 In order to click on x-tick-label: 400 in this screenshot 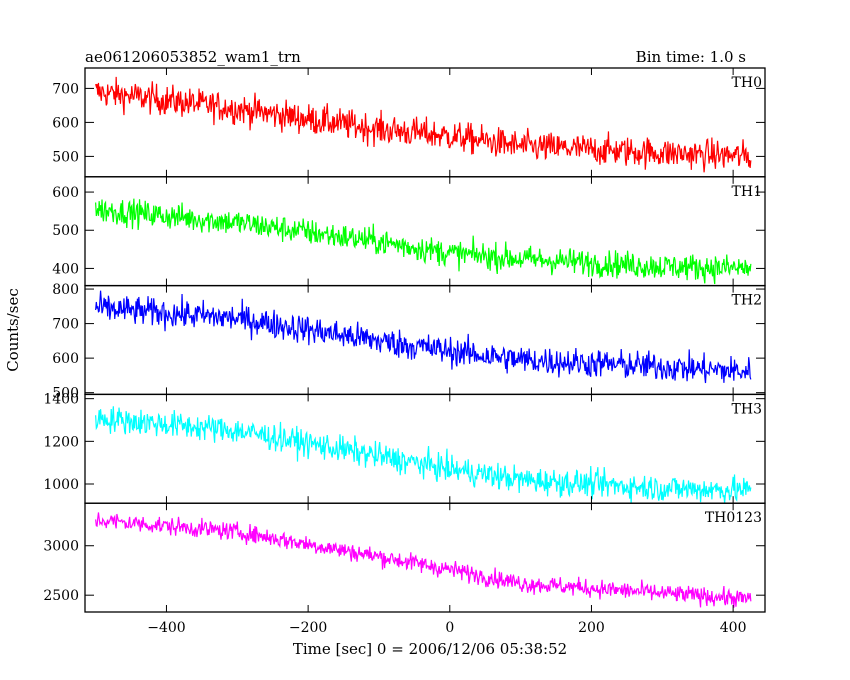, I will do `click(733, 628)`.